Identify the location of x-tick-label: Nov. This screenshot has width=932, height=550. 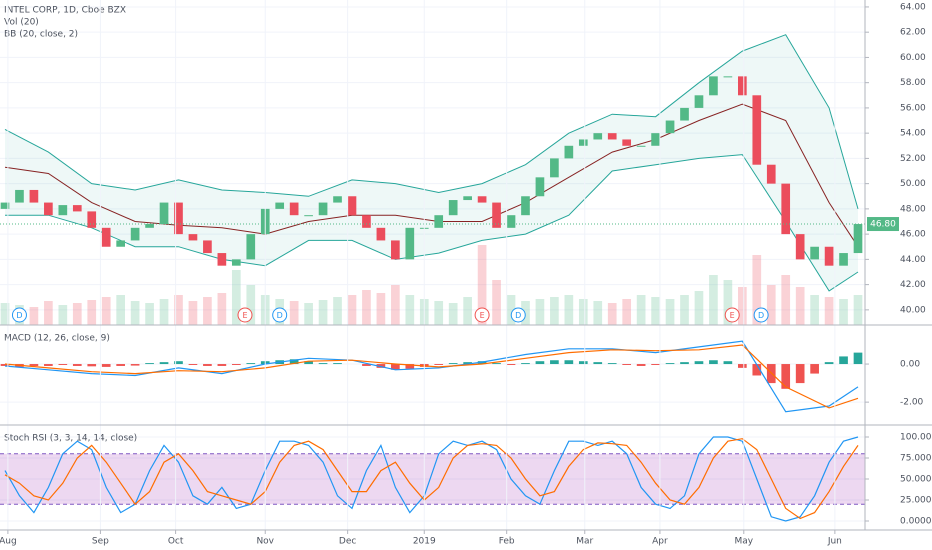
(265, 542).